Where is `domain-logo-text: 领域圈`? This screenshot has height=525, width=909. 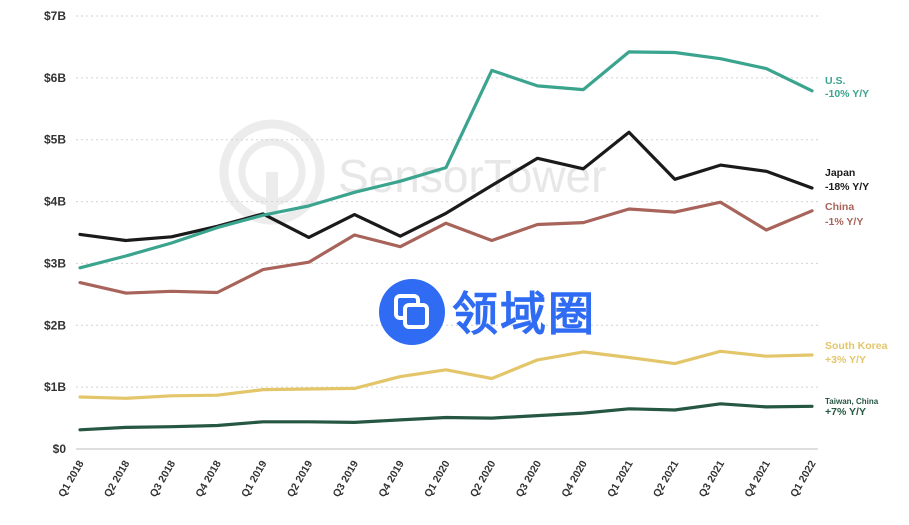 domain-logo-text: 领域圈 is located at coordinates (524, 314).